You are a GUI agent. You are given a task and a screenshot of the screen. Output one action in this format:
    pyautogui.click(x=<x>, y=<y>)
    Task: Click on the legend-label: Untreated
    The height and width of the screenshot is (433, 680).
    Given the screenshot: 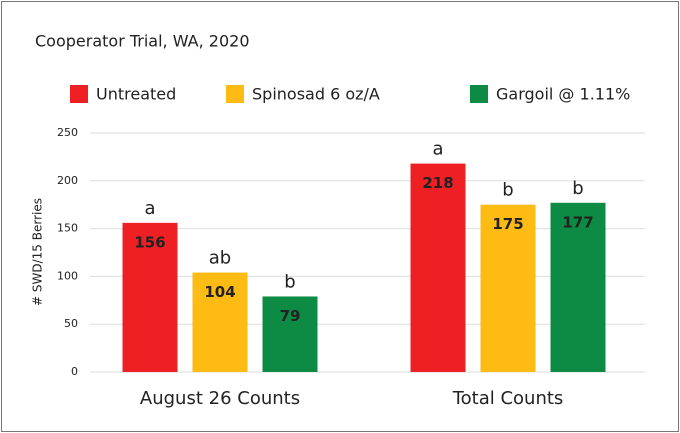 What is the action you would take?
    pyautogui.click(x=136, y=94)
    